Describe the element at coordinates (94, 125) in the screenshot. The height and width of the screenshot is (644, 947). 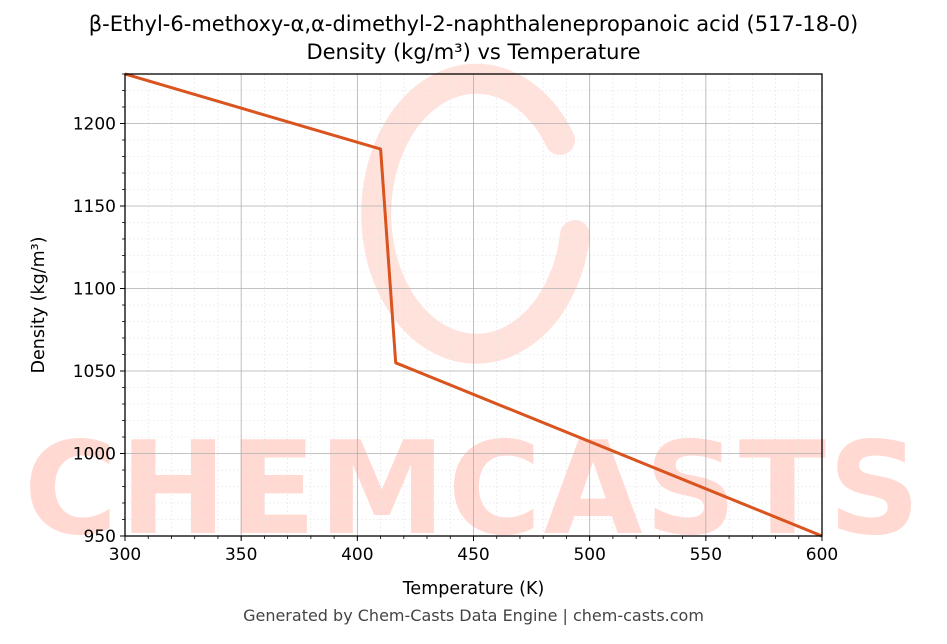
I see `y-tick-label: 1200` at that location.